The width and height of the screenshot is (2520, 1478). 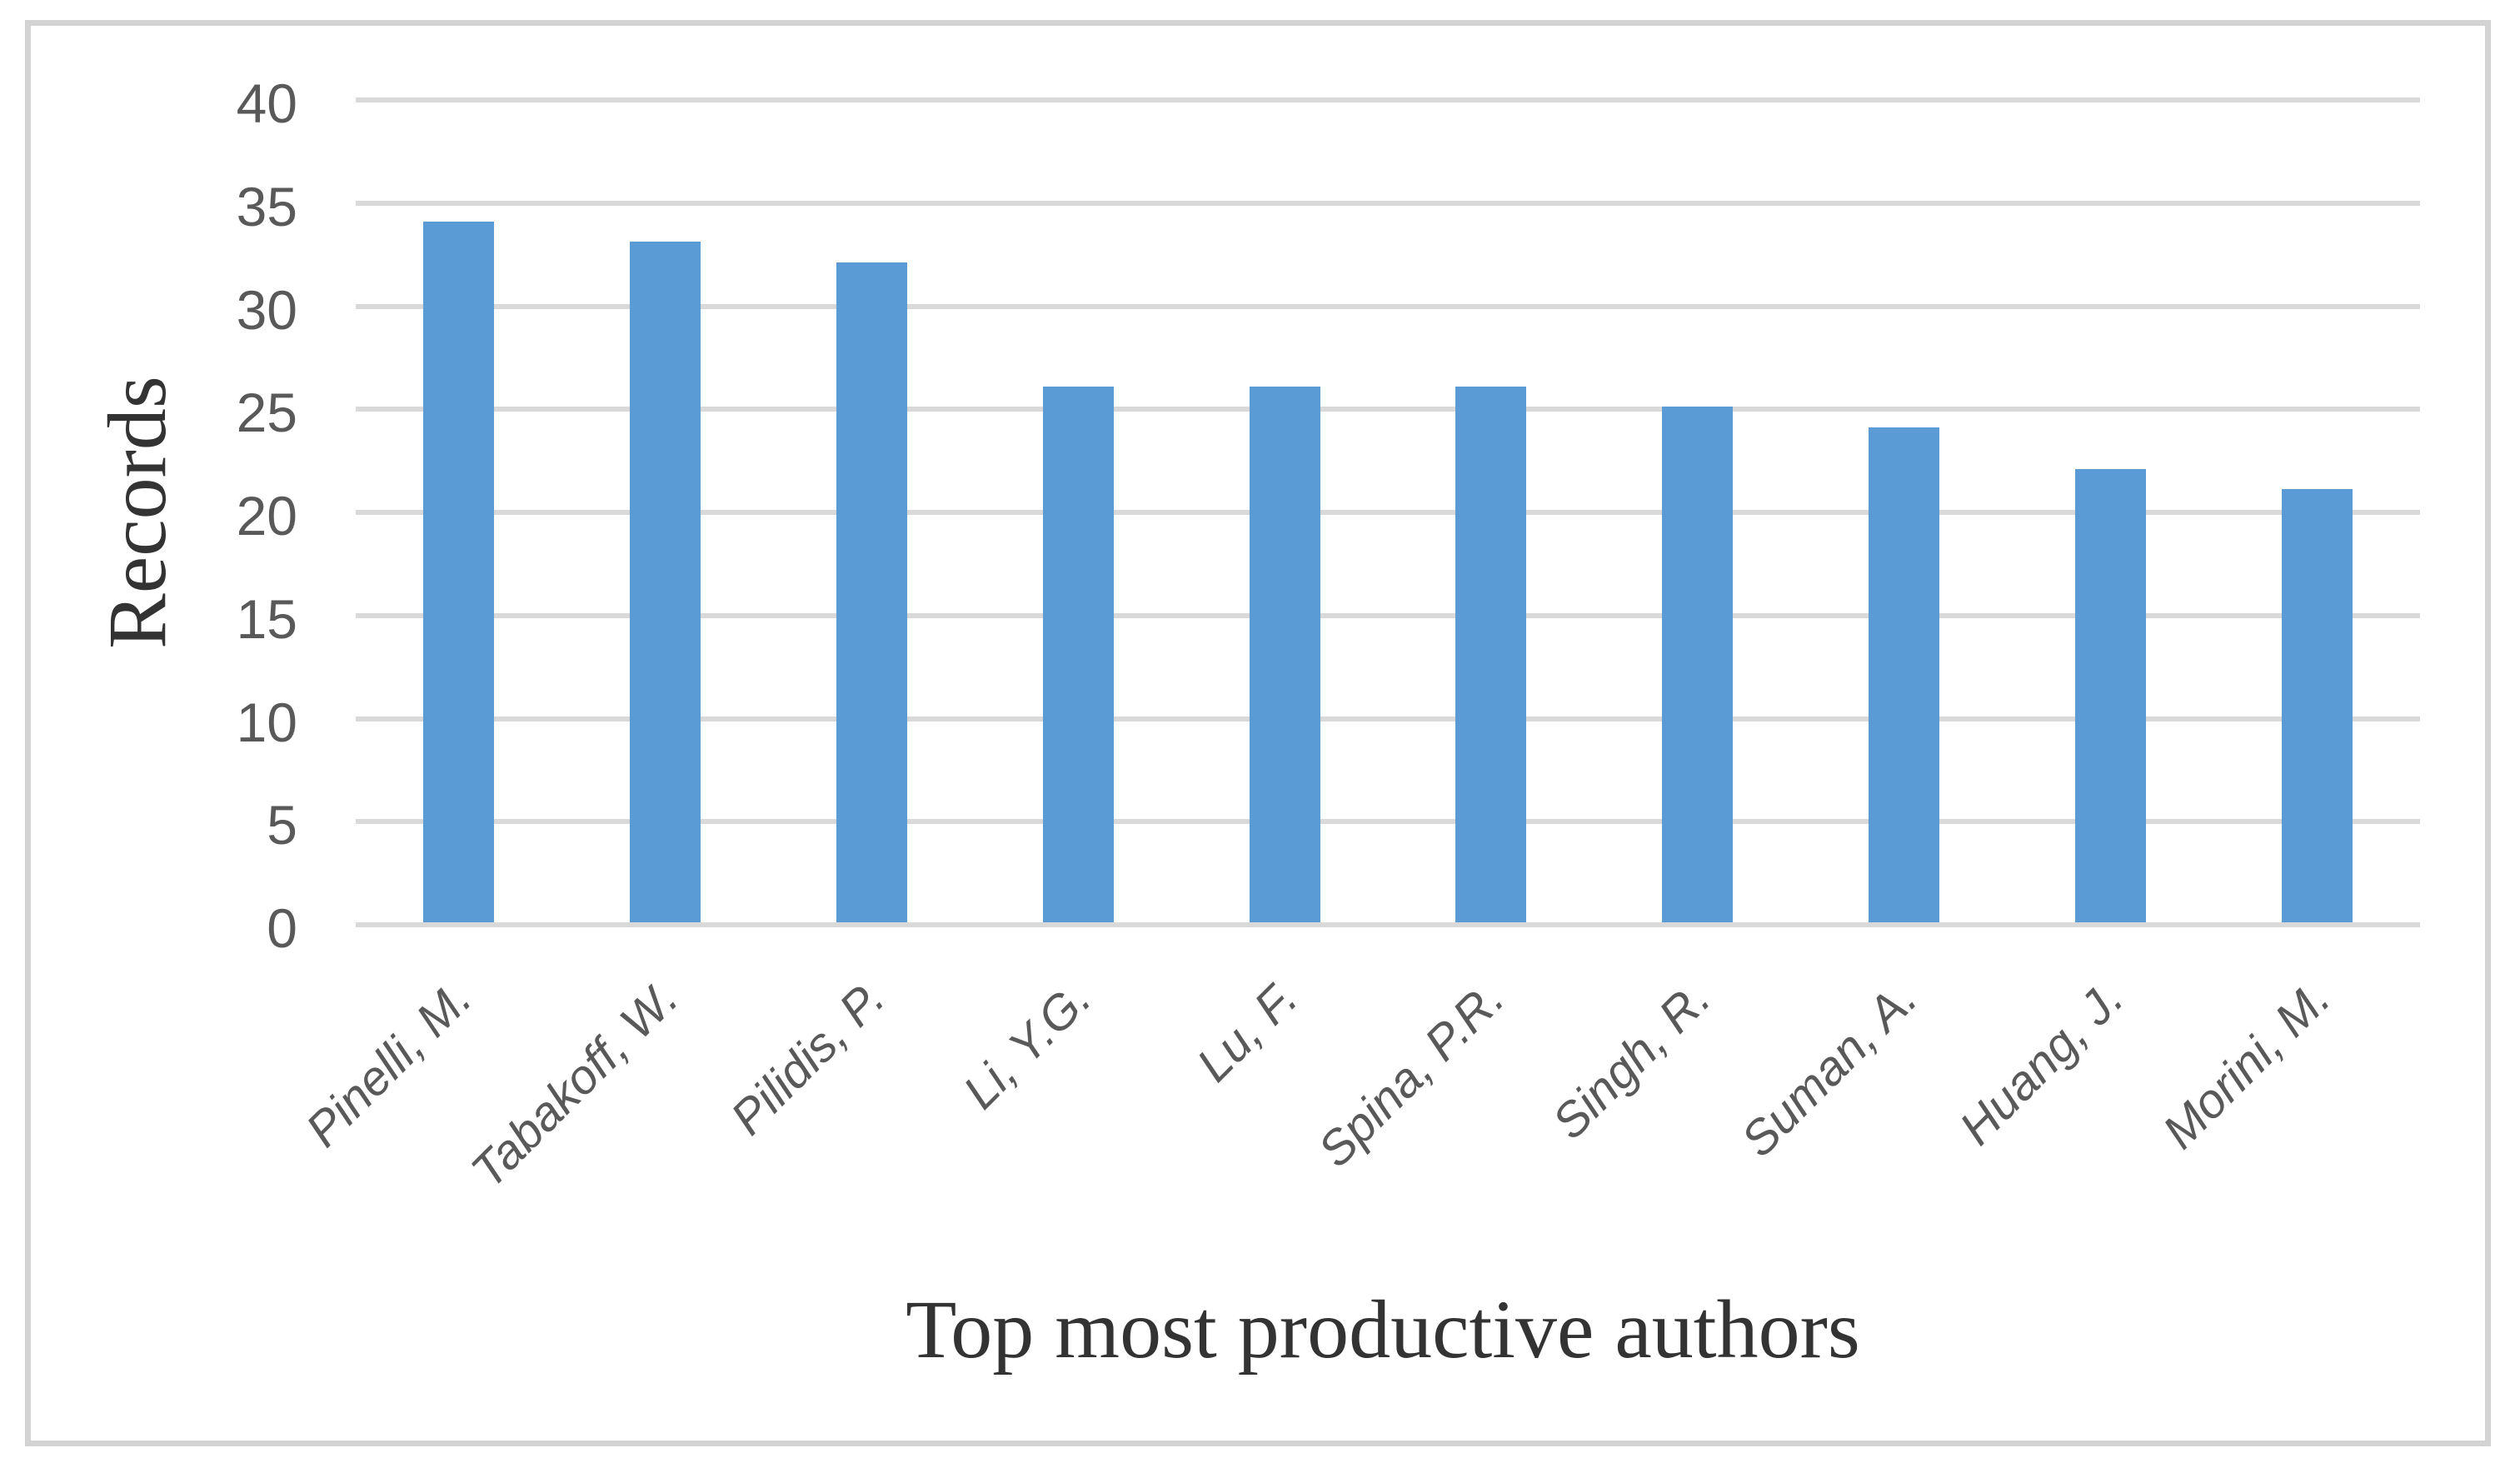 I want to click on x-axis-title: Top most productive authors, so click(x=1383, y=1329).